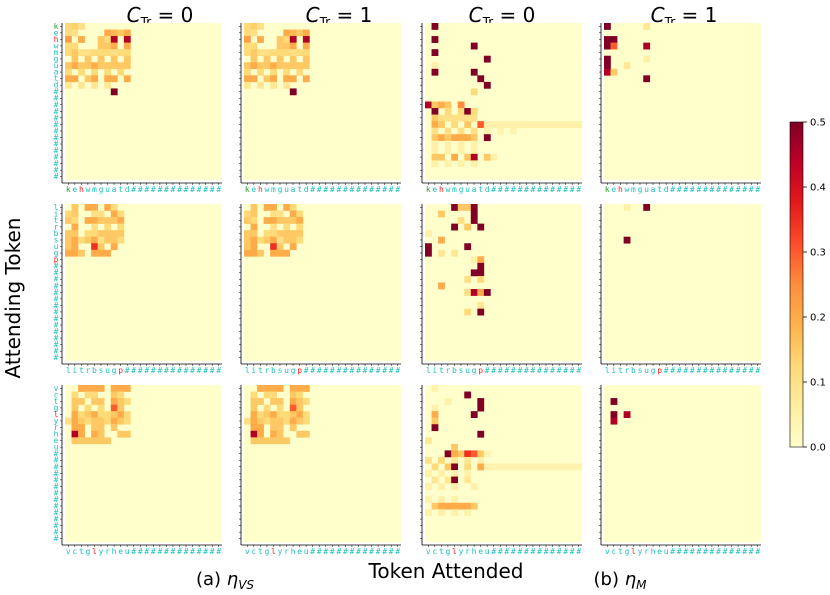 The width and height of the screenshot is (830, 595). Describe the element at coordinates (818, 253) in the screenshot. I see `colorbar-tick-label: 0.3` at that location.